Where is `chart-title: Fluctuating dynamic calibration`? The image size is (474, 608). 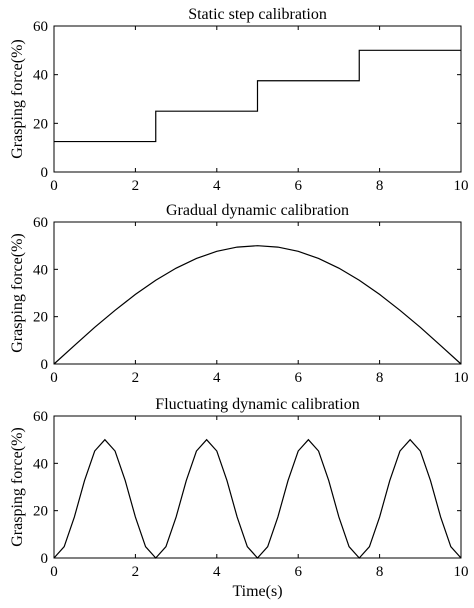
chart-title: Fluctuating dynamic calibration is located at coordinates (257, 404).